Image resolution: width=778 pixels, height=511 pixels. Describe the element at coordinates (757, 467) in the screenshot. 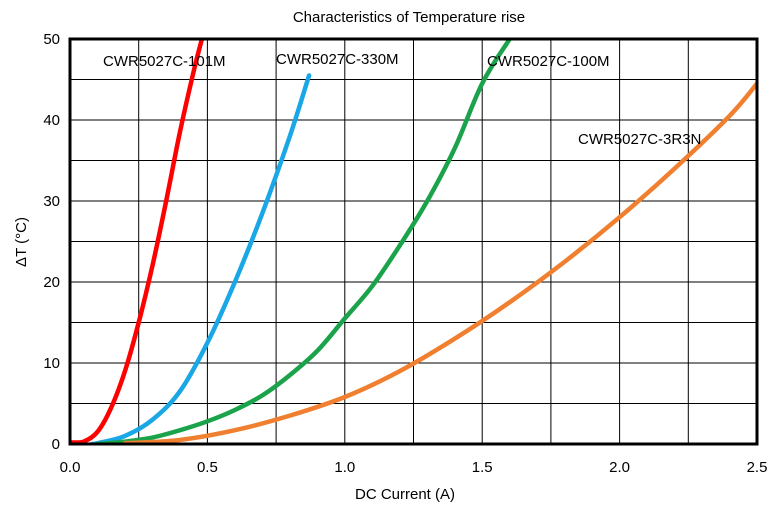

I see `x-tick-label: 2.5` at that location.